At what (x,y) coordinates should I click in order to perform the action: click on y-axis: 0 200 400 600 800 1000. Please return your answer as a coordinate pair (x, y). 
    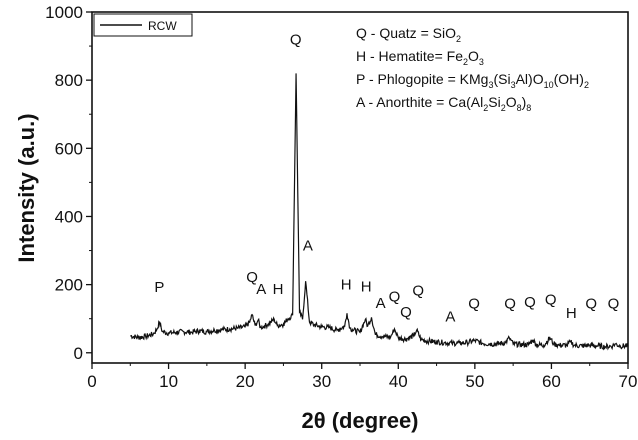
    Looking at the image, I should click on (68, 183).